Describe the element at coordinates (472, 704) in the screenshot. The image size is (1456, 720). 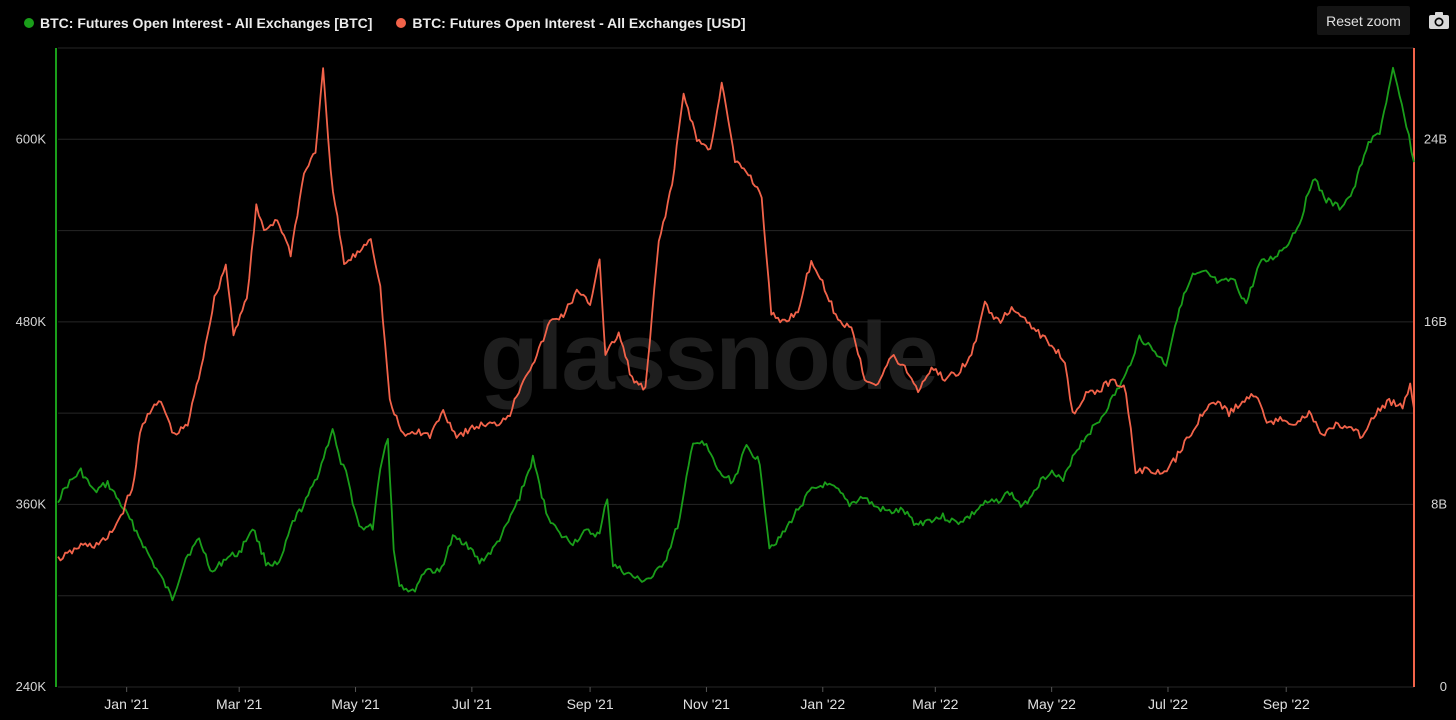
I see `x-tick-label: Jul '21` at that location.